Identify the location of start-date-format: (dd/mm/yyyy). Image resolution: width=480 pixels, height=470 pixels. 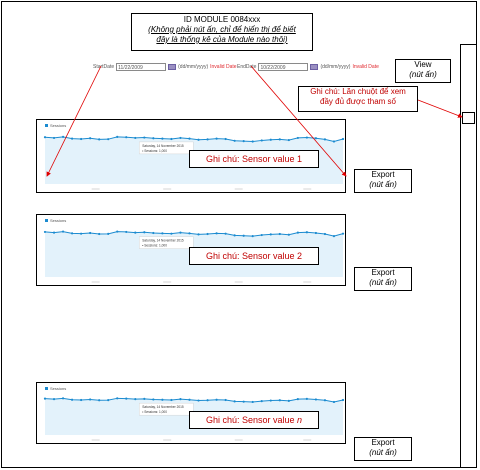
(193, 67).